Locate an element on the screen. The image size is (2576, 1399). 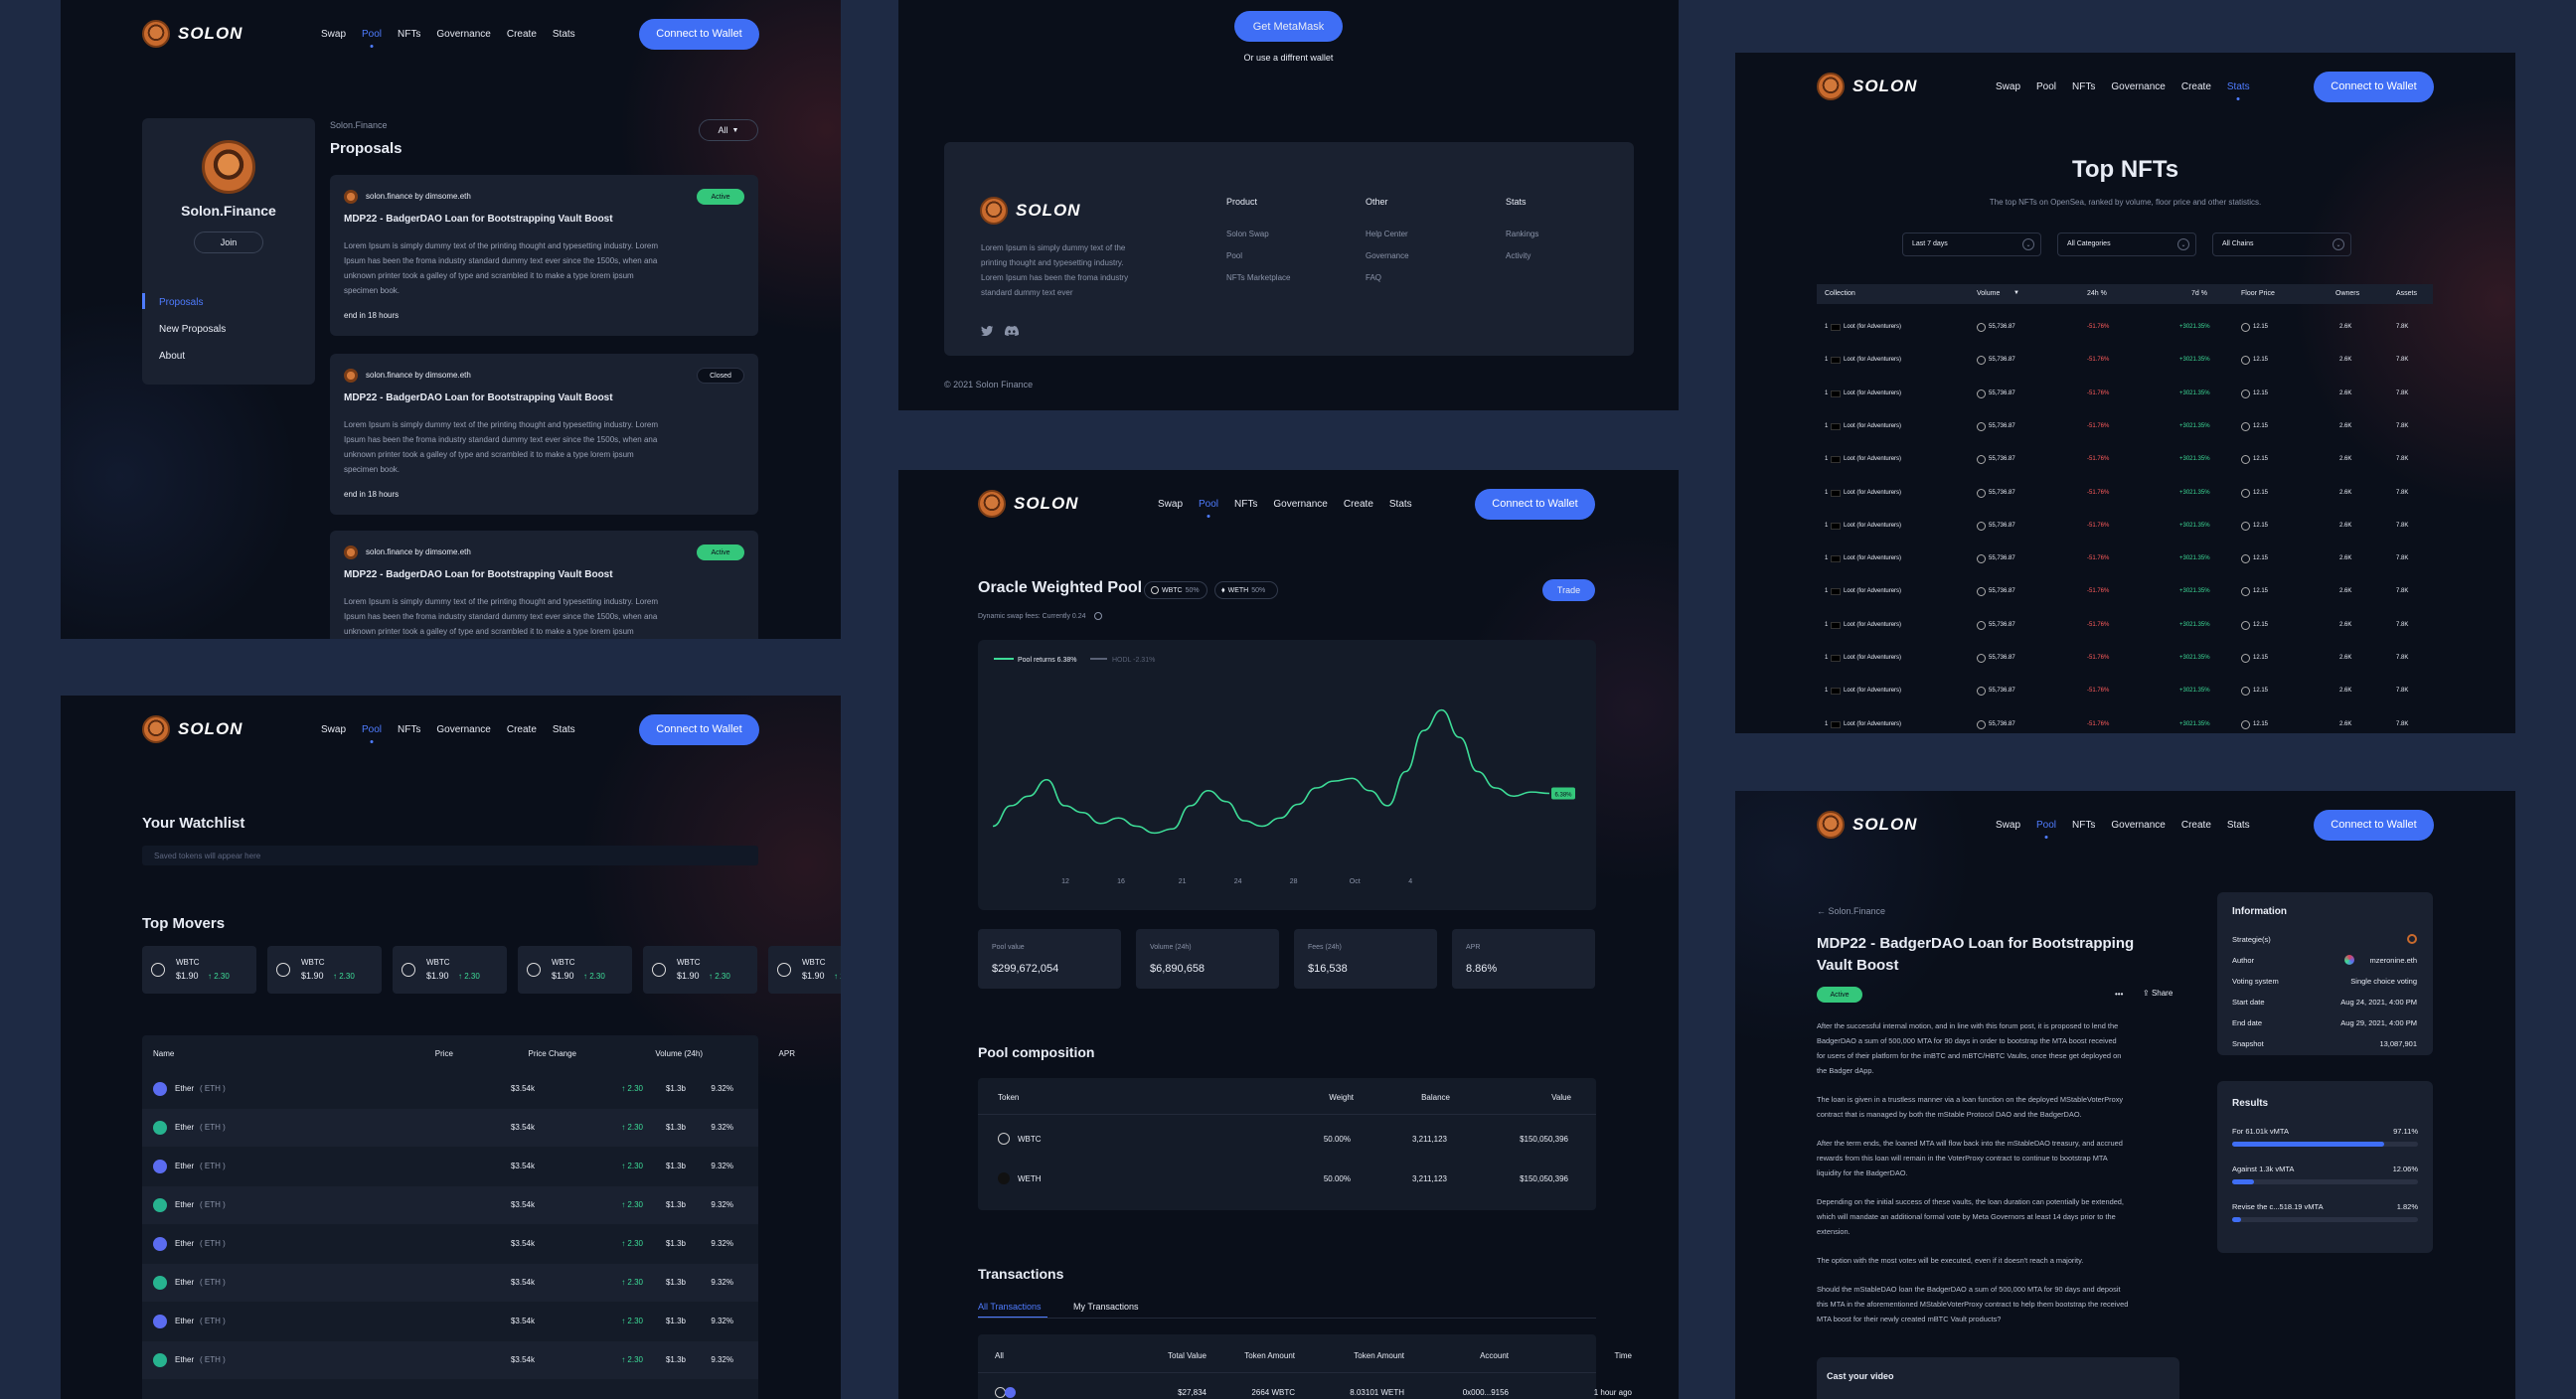
twitter-icon is located at coordinates (987, 330).